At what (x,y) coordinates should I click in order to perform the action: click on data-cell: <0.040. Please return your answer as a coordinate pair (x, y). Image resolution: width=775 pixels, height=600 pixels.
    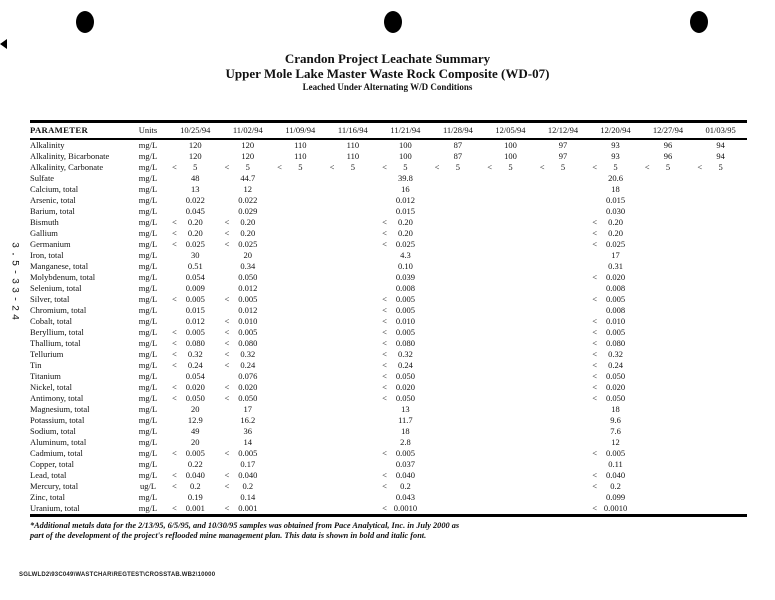
    Looking at the image, I should click on (405, 475).